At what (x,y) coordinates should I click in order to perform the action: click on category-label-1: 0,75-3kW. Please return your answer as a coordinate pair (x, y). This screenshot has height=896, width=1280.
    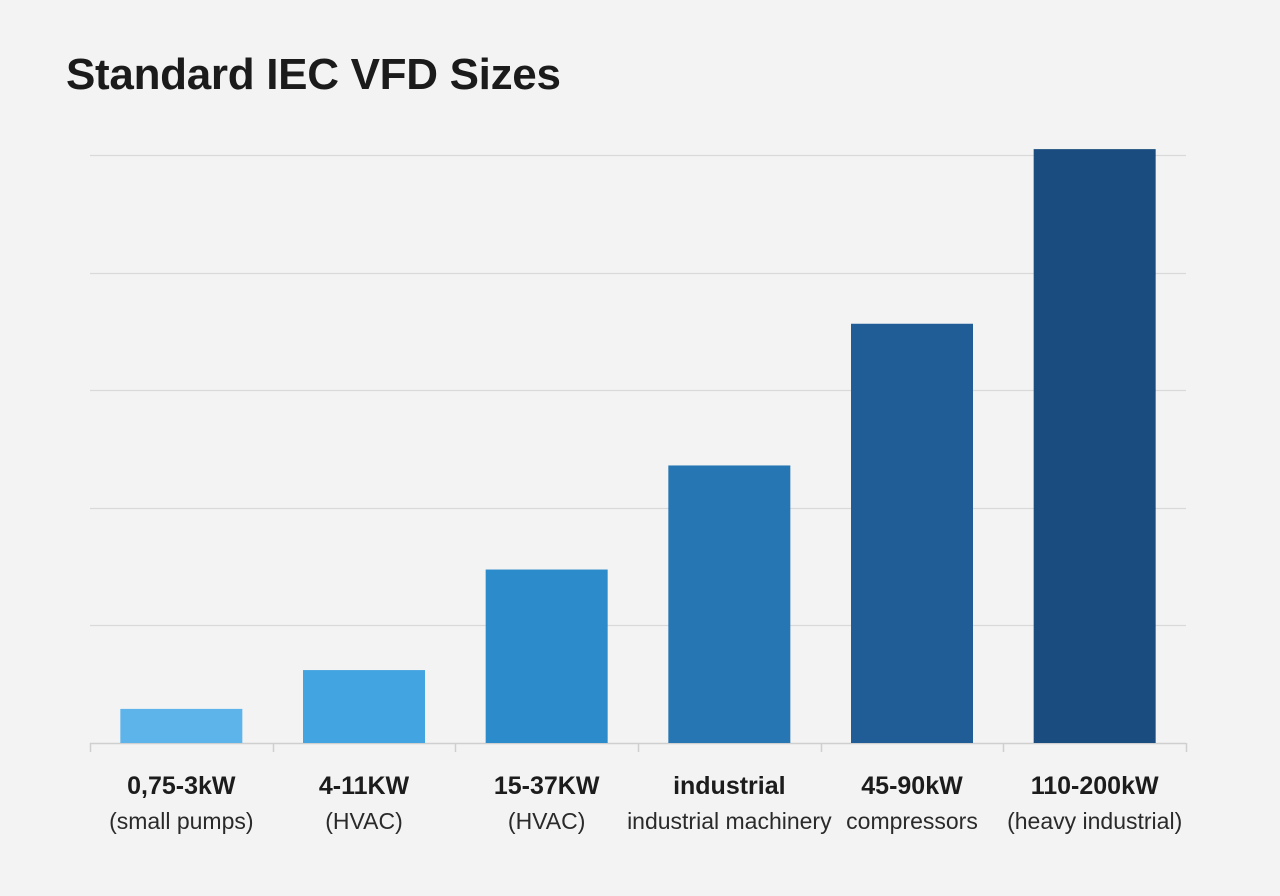
    Looking at the image, I should click on (181, 786).